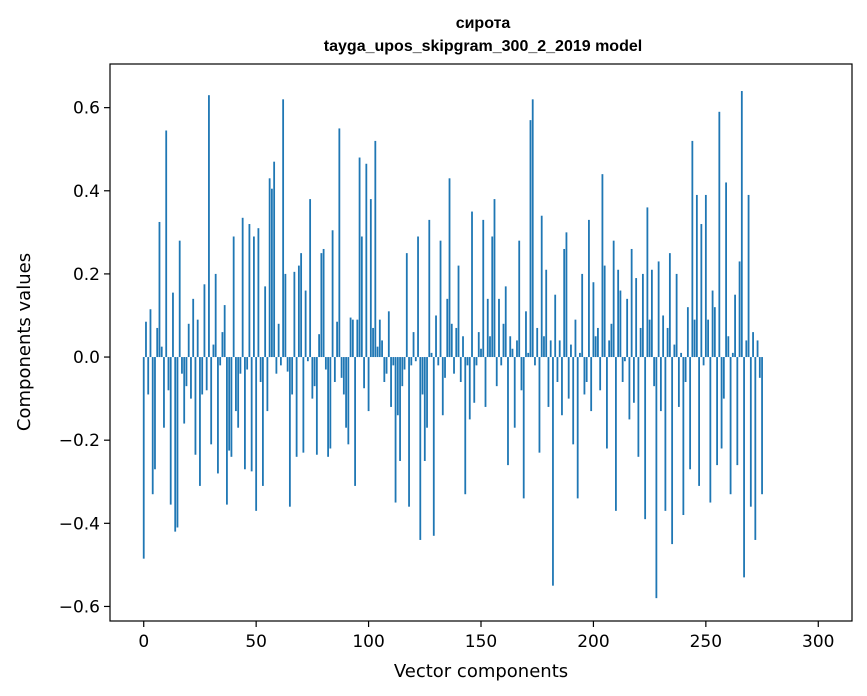  Describe the element at coordinates (79, 441) in the screenshot. I see `y-tick-label: −0.2` at that location.